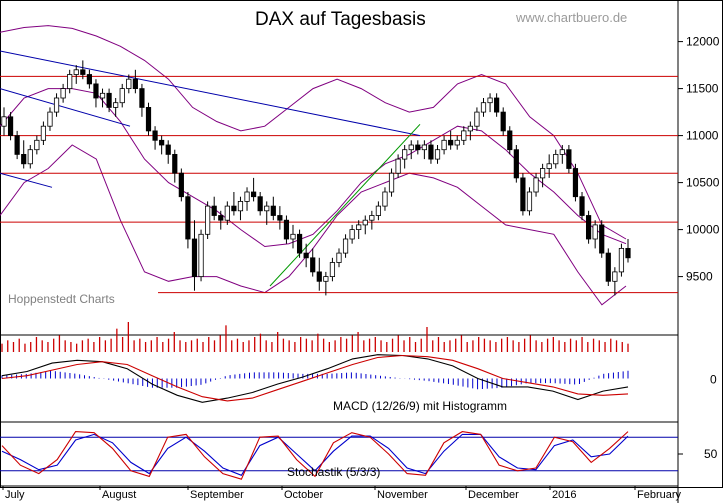 The image size is (723, 503). Describe the element at coordinates (564, 495) in the screenshot. I see `month-label: 2016` at that location.